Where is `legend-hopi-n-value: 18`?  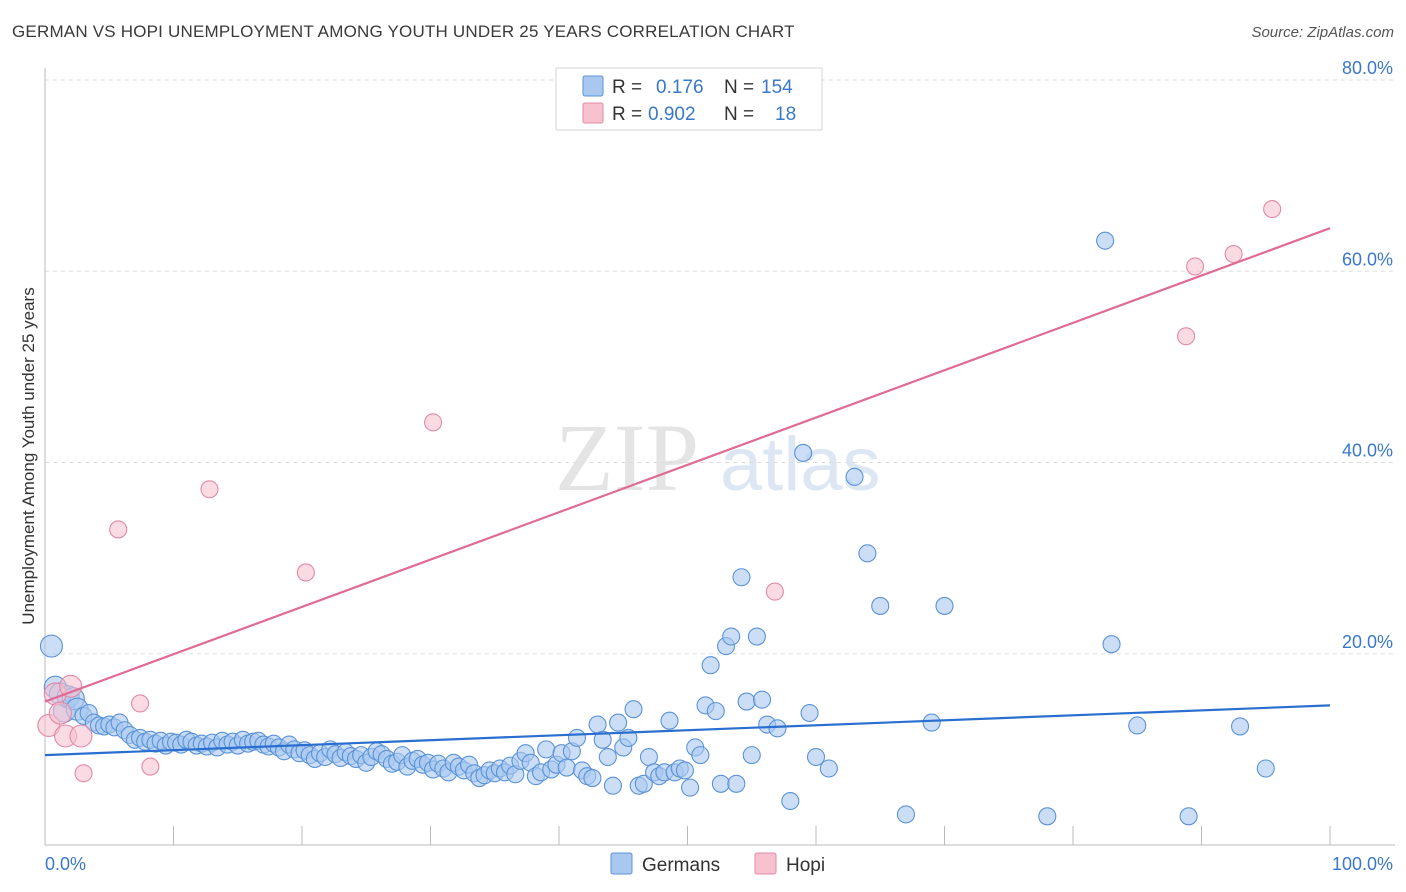 legend-hopi-n-value: 18 is located at coordinates (785, 114).